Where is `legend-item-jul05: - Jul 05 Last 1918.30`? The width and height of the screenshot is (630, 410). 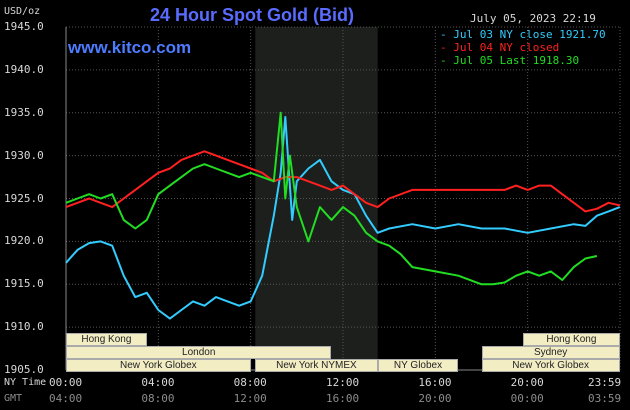
legend-item-jul05: - Jul 05 Last 1918.30 is located at coordinates (510, 60).